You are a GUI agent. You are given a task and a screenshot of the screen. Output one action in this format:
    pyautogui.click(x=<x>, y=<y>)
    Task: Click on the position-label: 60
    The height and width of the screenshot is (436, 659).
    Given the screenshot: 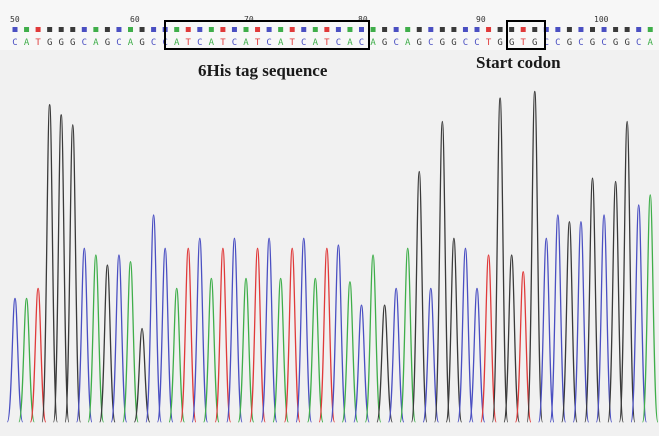 What is the action you would take?
    pyautogui.click(x=135, y=19)
    